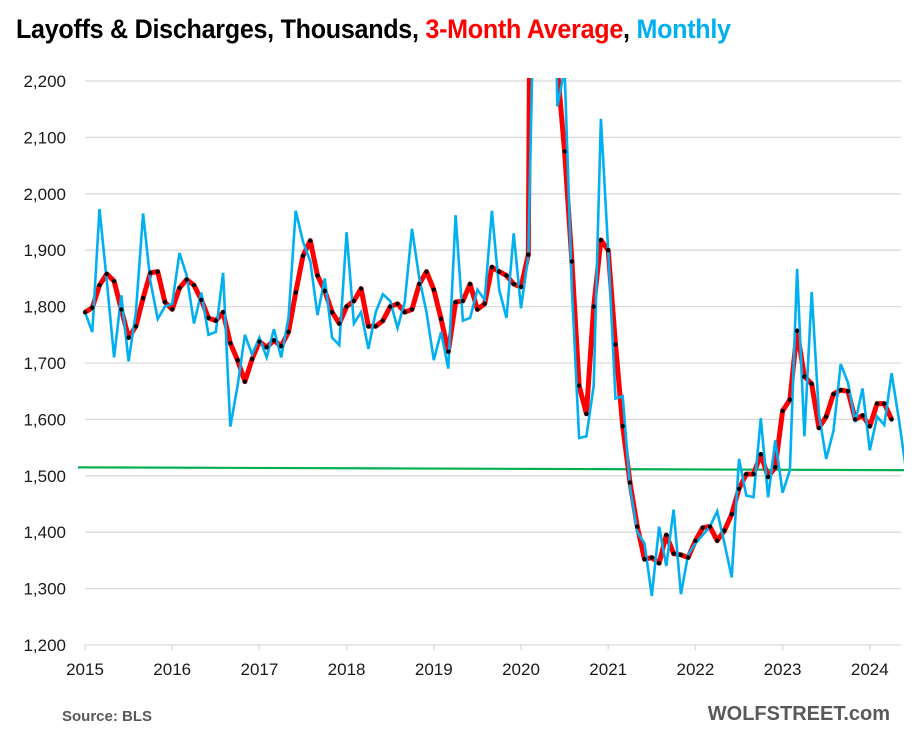 The width and height of the screenshot is (914, 741). What do you see at coordinates (44, 81) in the screenshot?
I see `y-tick-label: 2,200` at bounding box center [44, 81].